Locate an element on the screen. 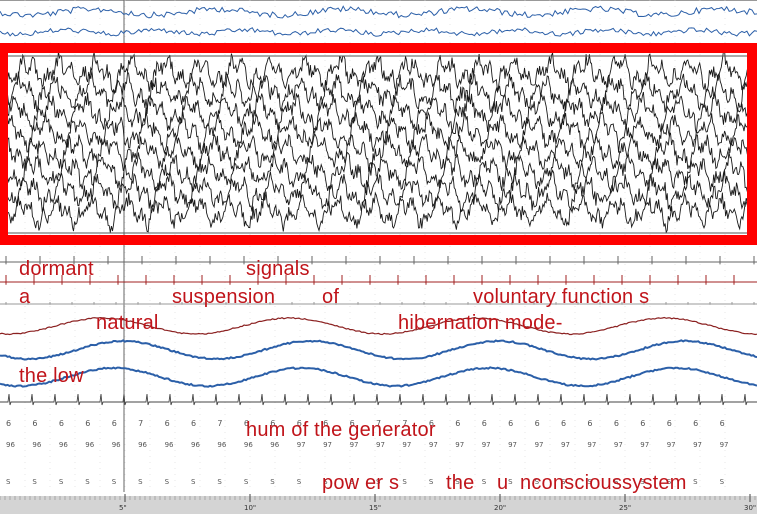  time-axis-label: 30" is located at coordinates (750, 508).